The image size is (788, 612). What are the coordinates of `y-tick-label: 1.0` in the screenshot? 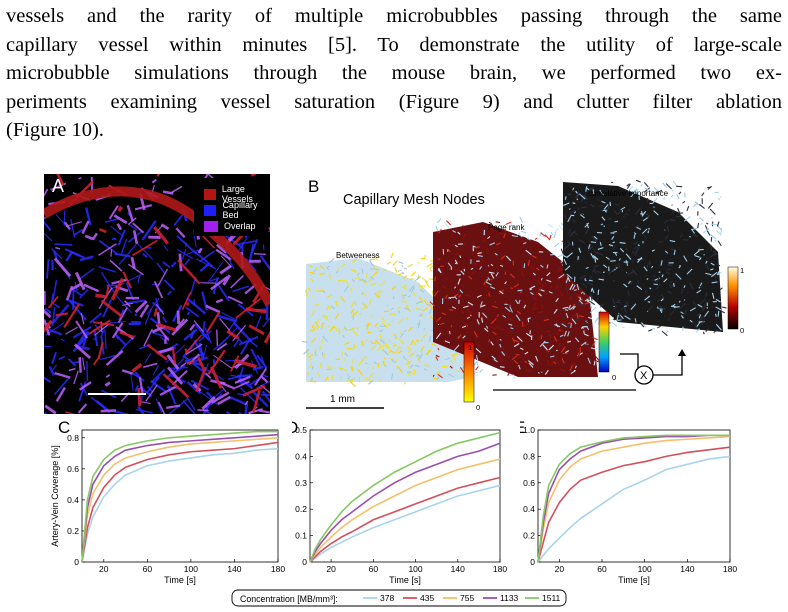 It's located at (529, 430).